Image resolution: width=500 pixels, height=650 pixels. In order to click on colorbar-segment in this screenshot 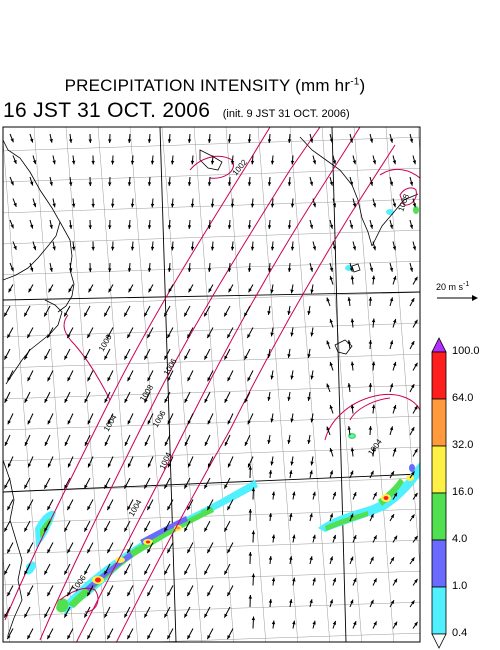, I will do `click(439, 516)`.